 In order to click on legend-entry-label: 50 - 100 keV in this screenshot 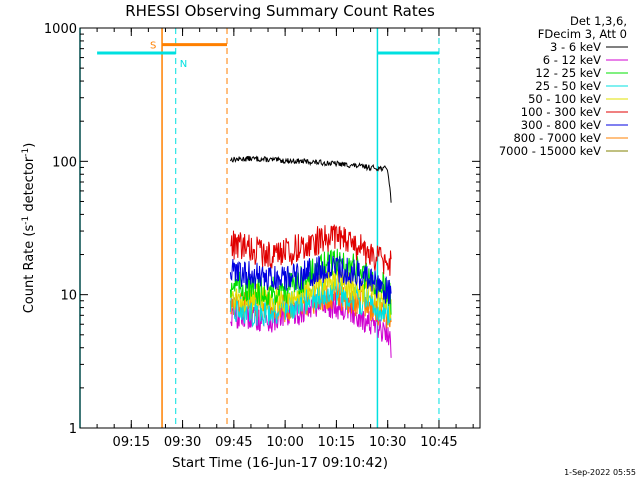, I will do `click(564, 99)`.